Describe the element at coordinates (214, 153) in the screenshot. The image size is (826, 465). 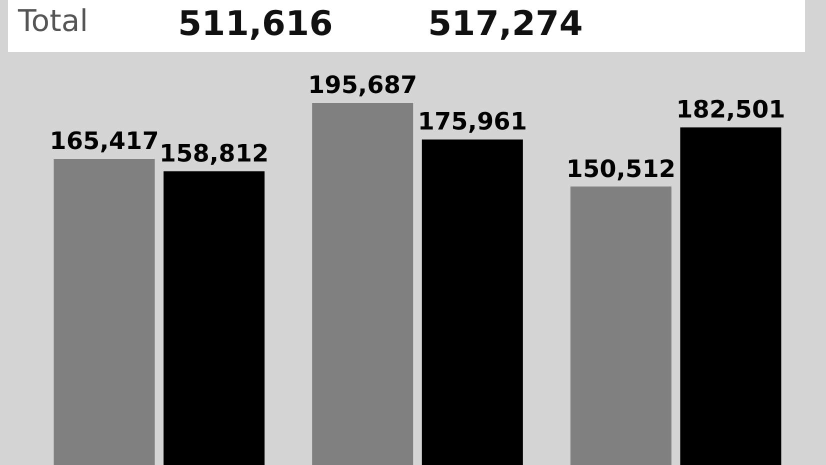
I see `data-label: 158,812` at that location.